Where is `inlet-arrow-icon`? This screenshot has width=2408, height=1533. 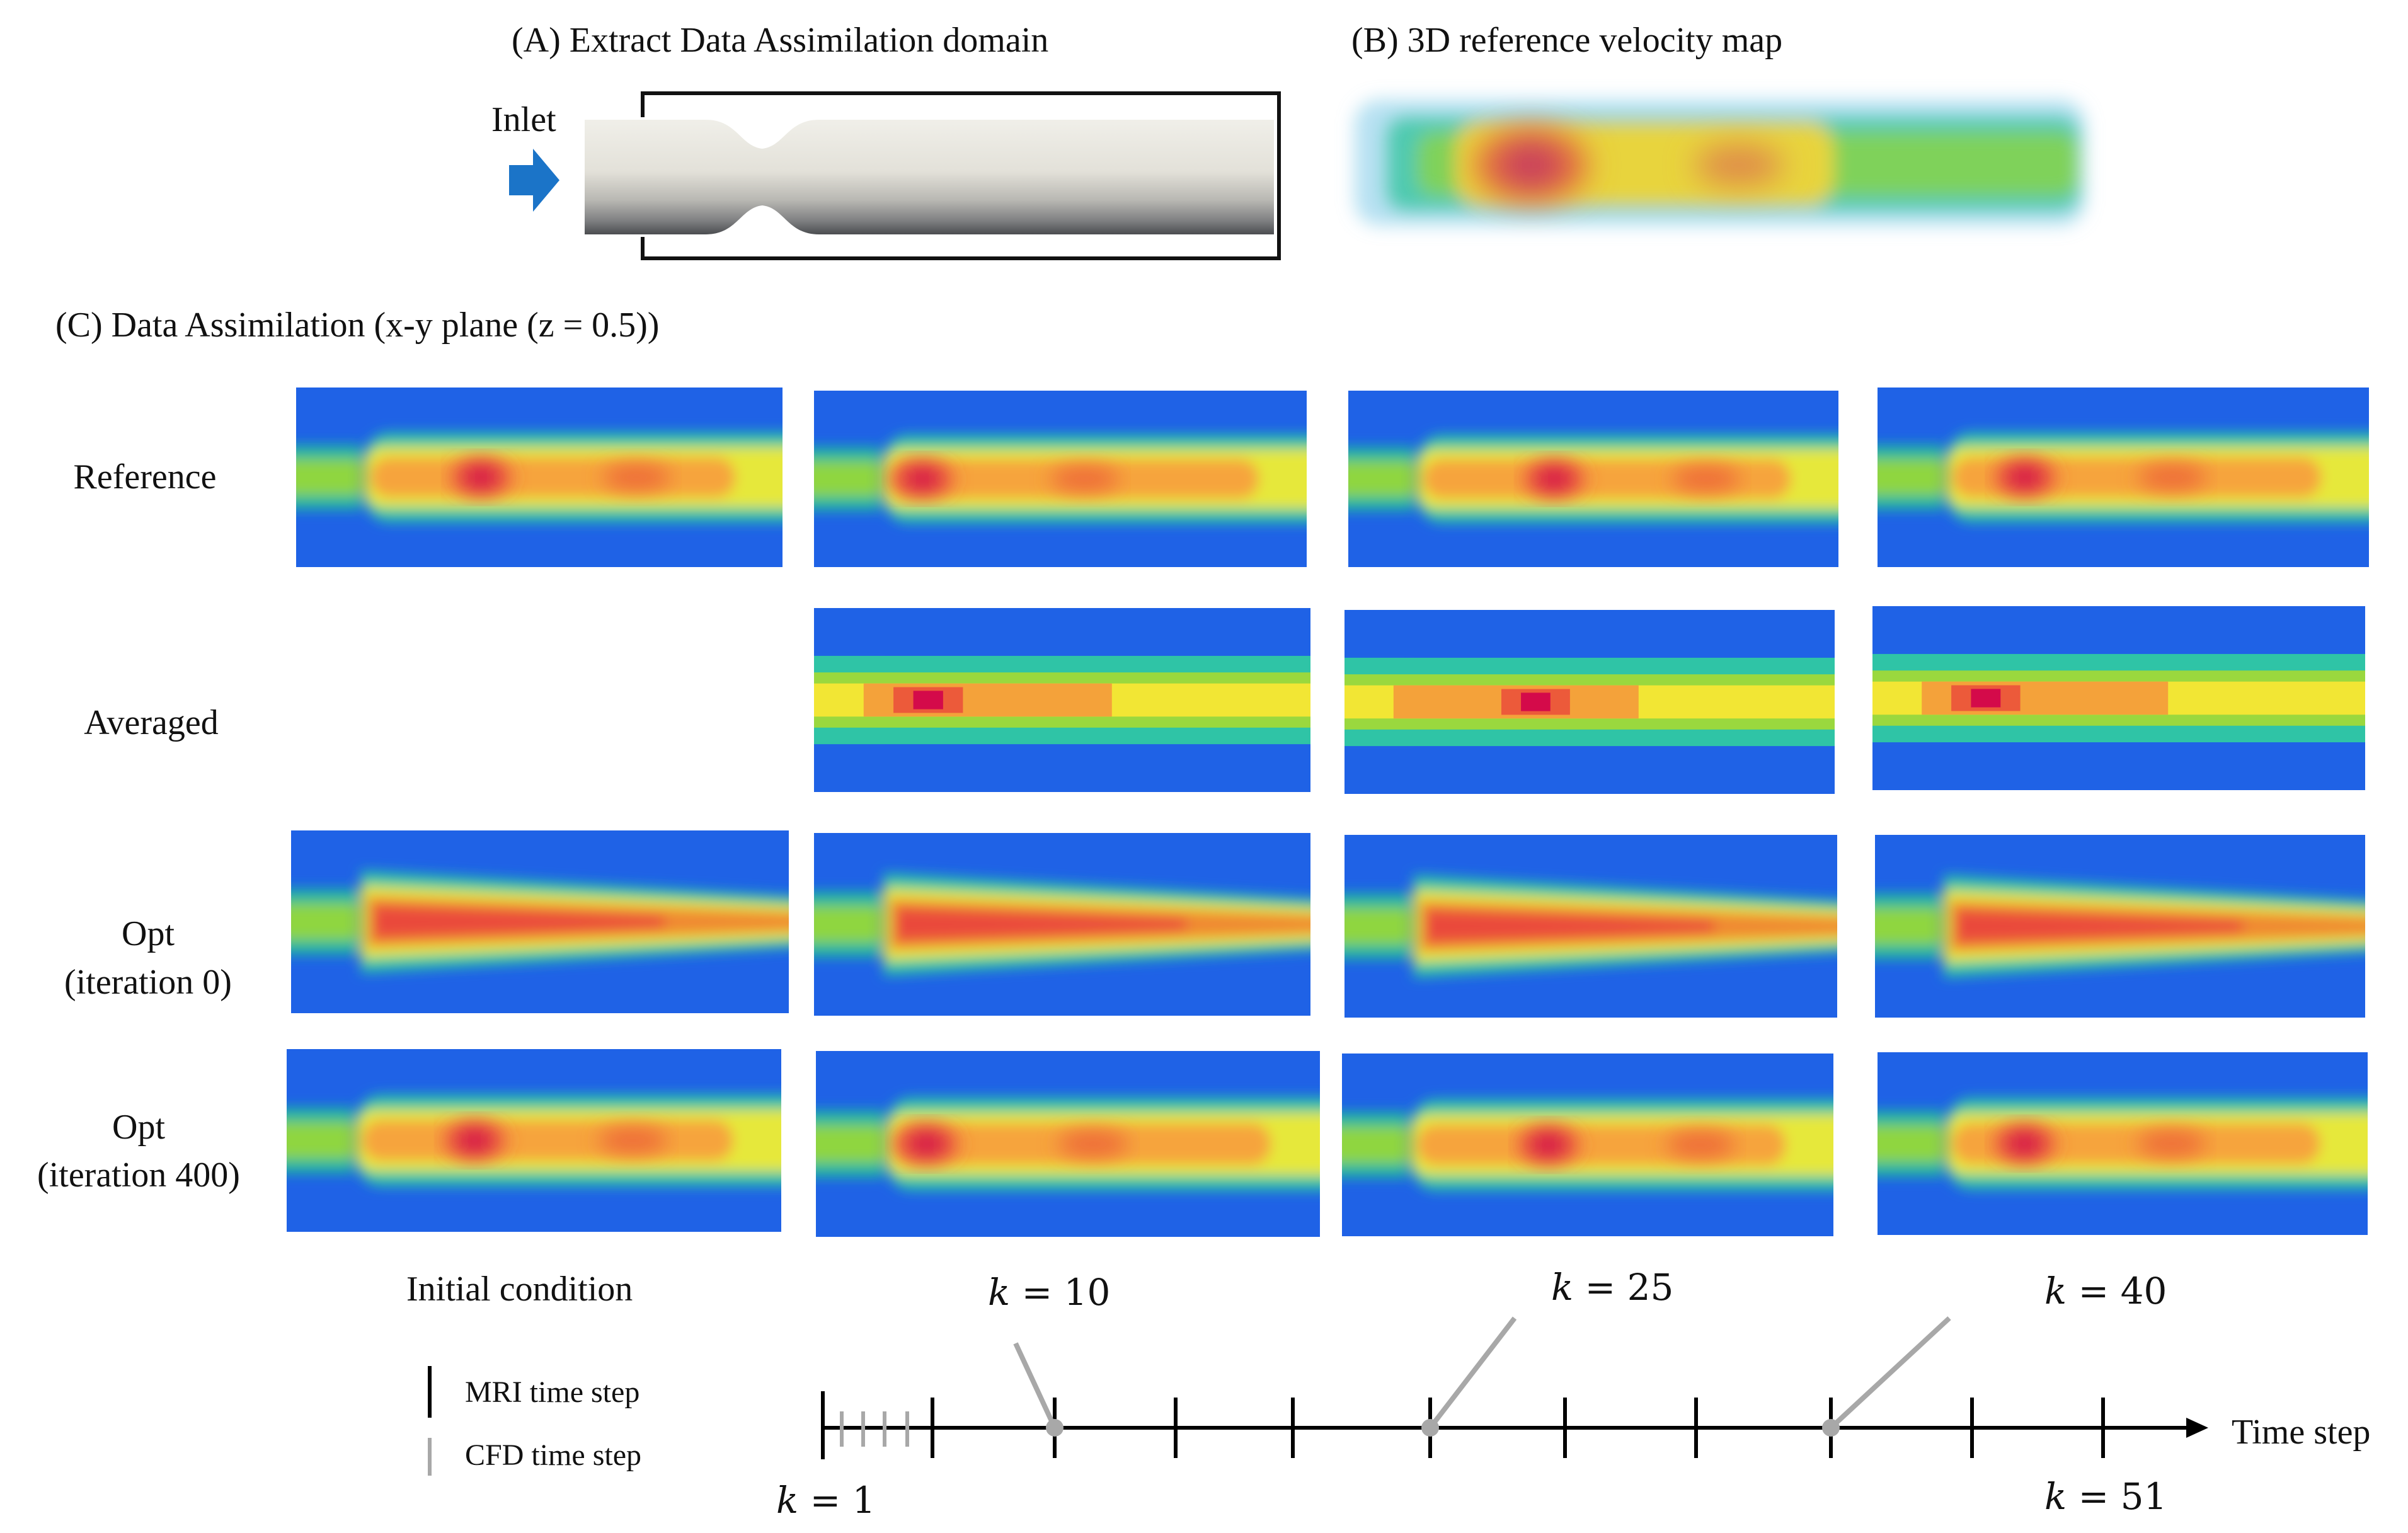 inlet-arrow-icon is located at coordinates (534, 180).